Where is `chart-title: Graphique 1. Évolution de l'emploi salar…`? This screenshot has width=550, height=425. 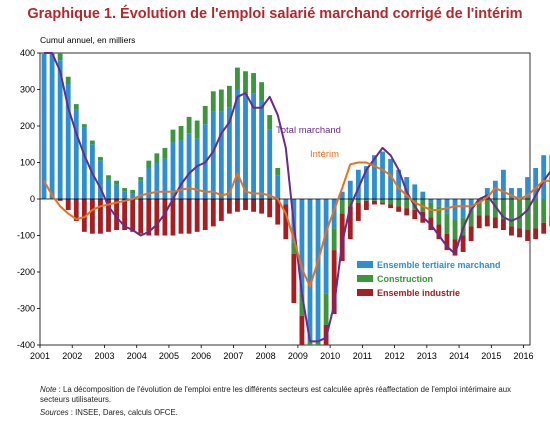 chart-title: Graphique 1. Évolution de l'emploi salar… is located at coordinates (275, 14).